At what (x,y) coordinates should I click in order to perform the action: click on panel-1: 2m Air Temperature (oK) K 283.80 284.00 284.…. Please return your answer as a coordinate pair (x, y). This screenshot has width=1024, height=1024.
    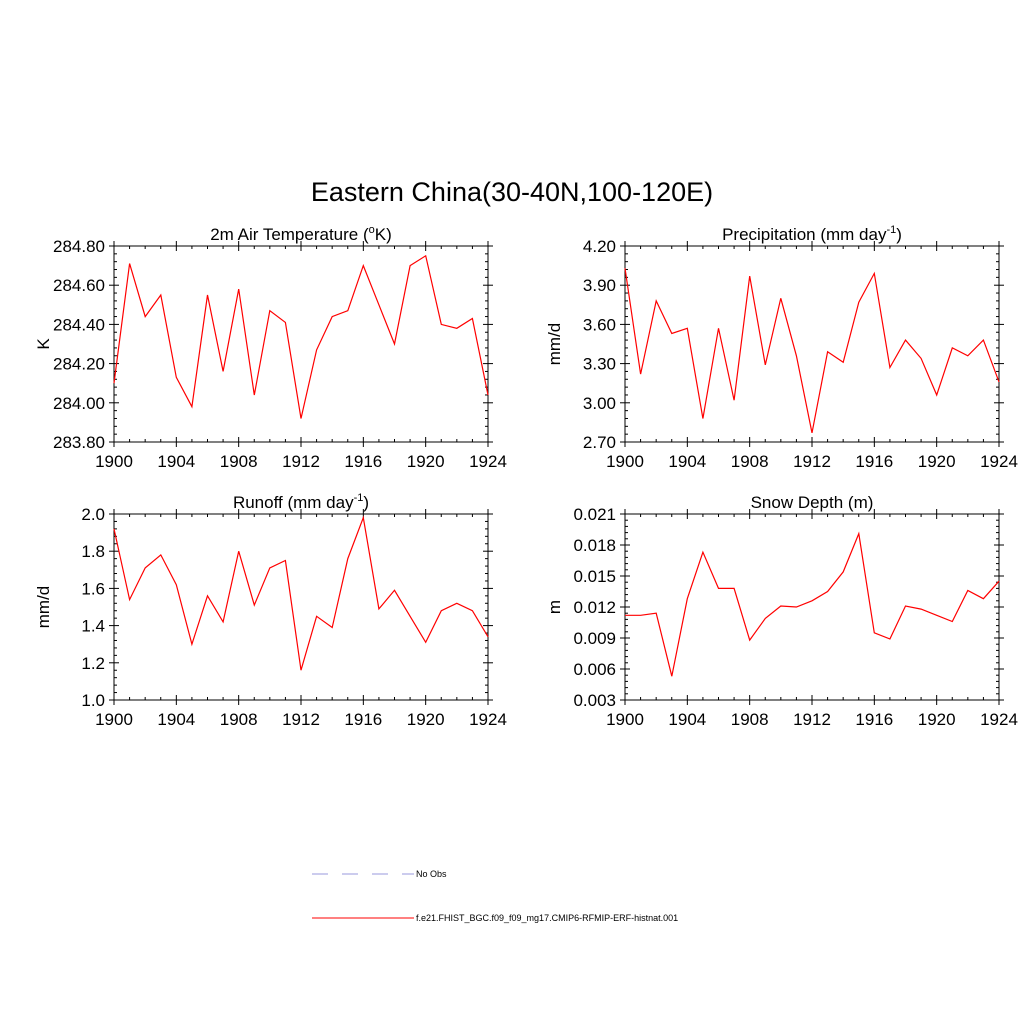
    Looking at the image, I should click on (270, 347).